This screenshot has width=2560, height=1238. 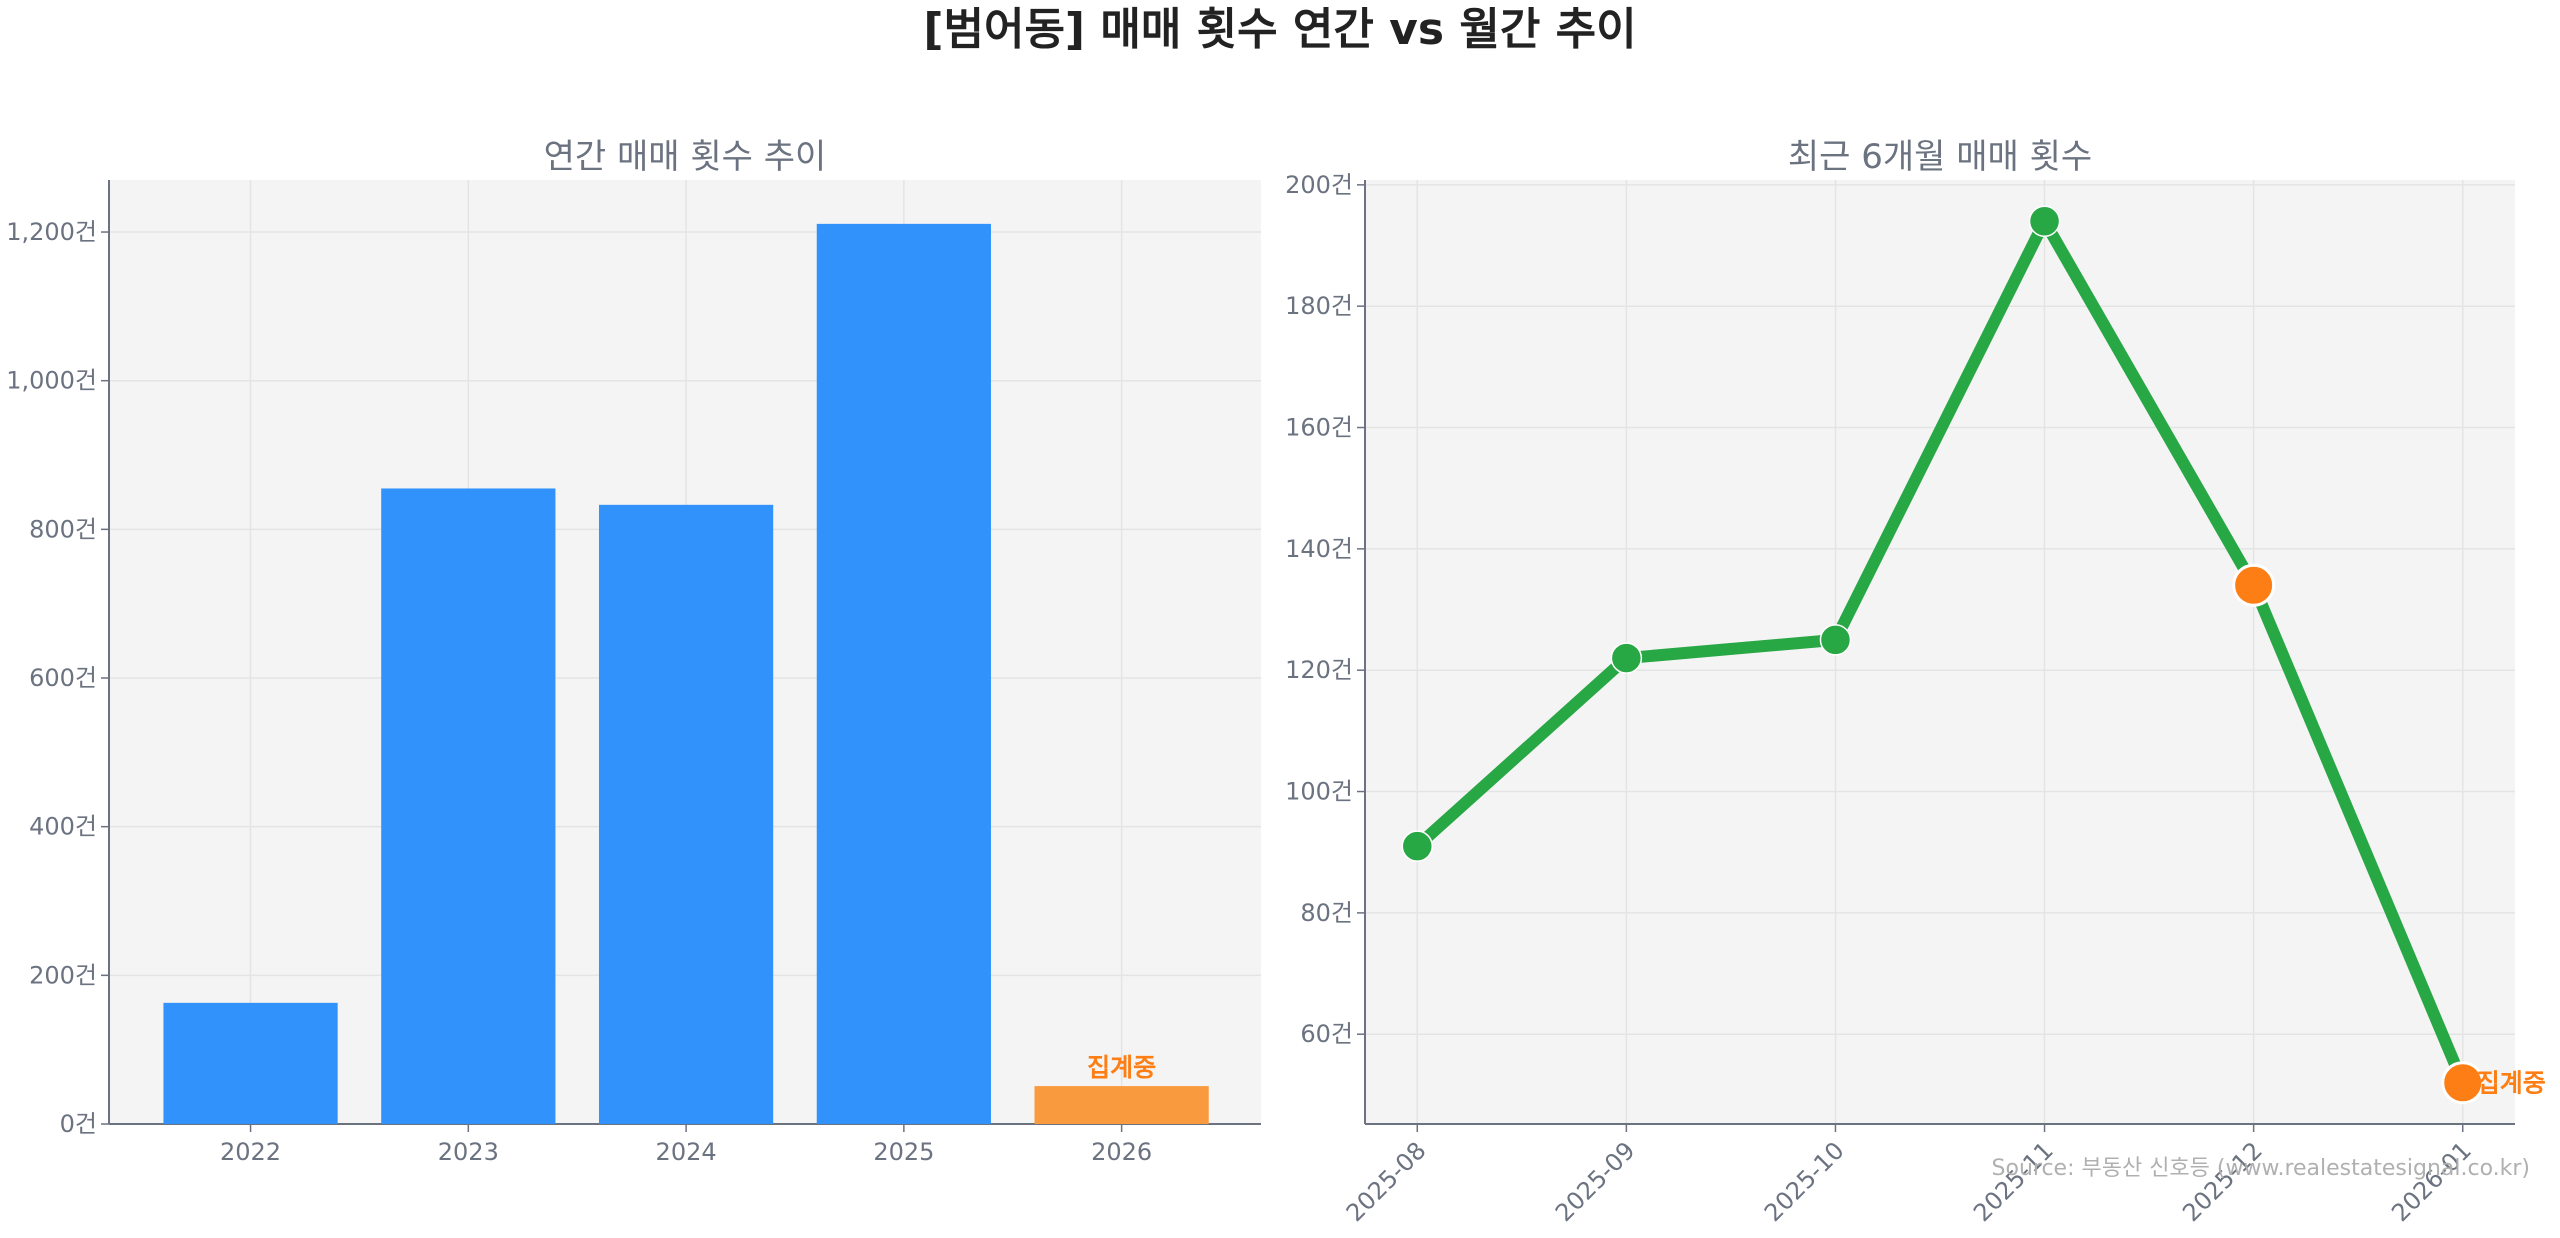 What do you see at coordinates (1804, 1181) in the screenshot?
I see `x-tick-label: 2025-10` at bounding box center [1804, 1181].